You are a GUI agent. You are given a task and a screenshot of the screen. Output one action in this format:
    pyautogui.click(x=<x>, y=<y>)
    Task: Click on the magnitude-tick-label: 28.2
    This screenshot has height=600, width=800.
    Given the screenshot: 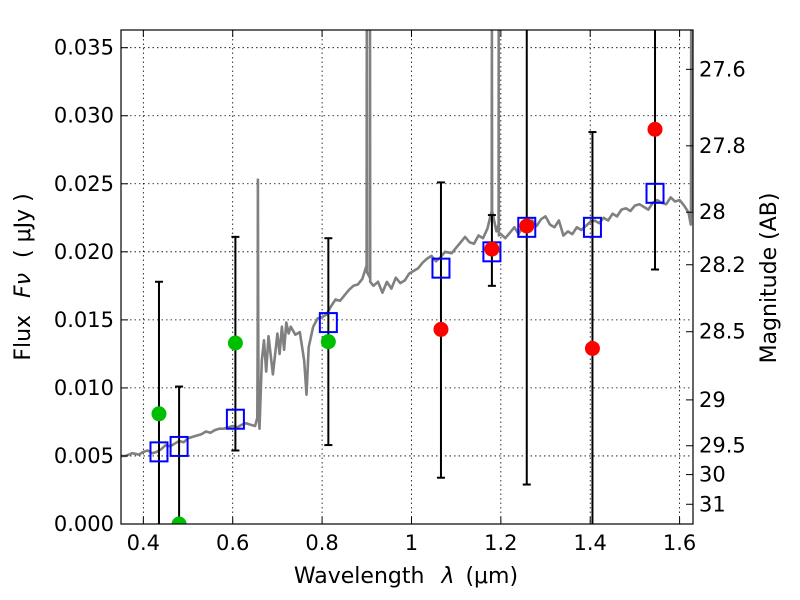 What is the action you would take?
    pyautogui.click(x=722, y=265)
    